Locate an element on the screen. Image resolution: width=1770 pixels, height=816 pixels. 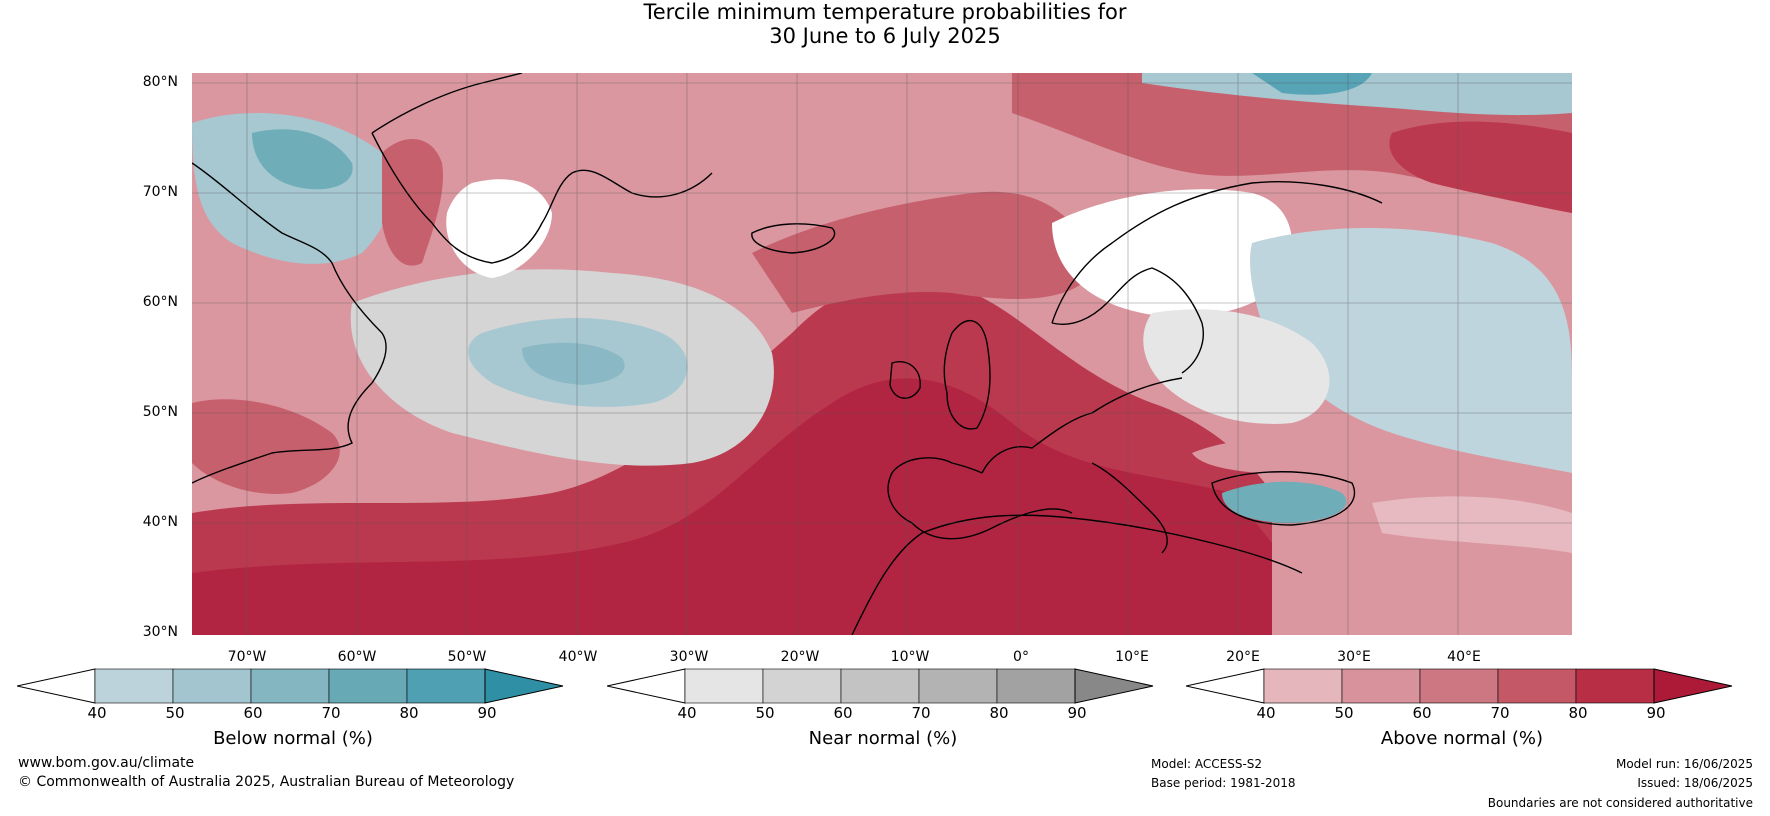
region-below-arctic is located at coordinates (1357, 94).